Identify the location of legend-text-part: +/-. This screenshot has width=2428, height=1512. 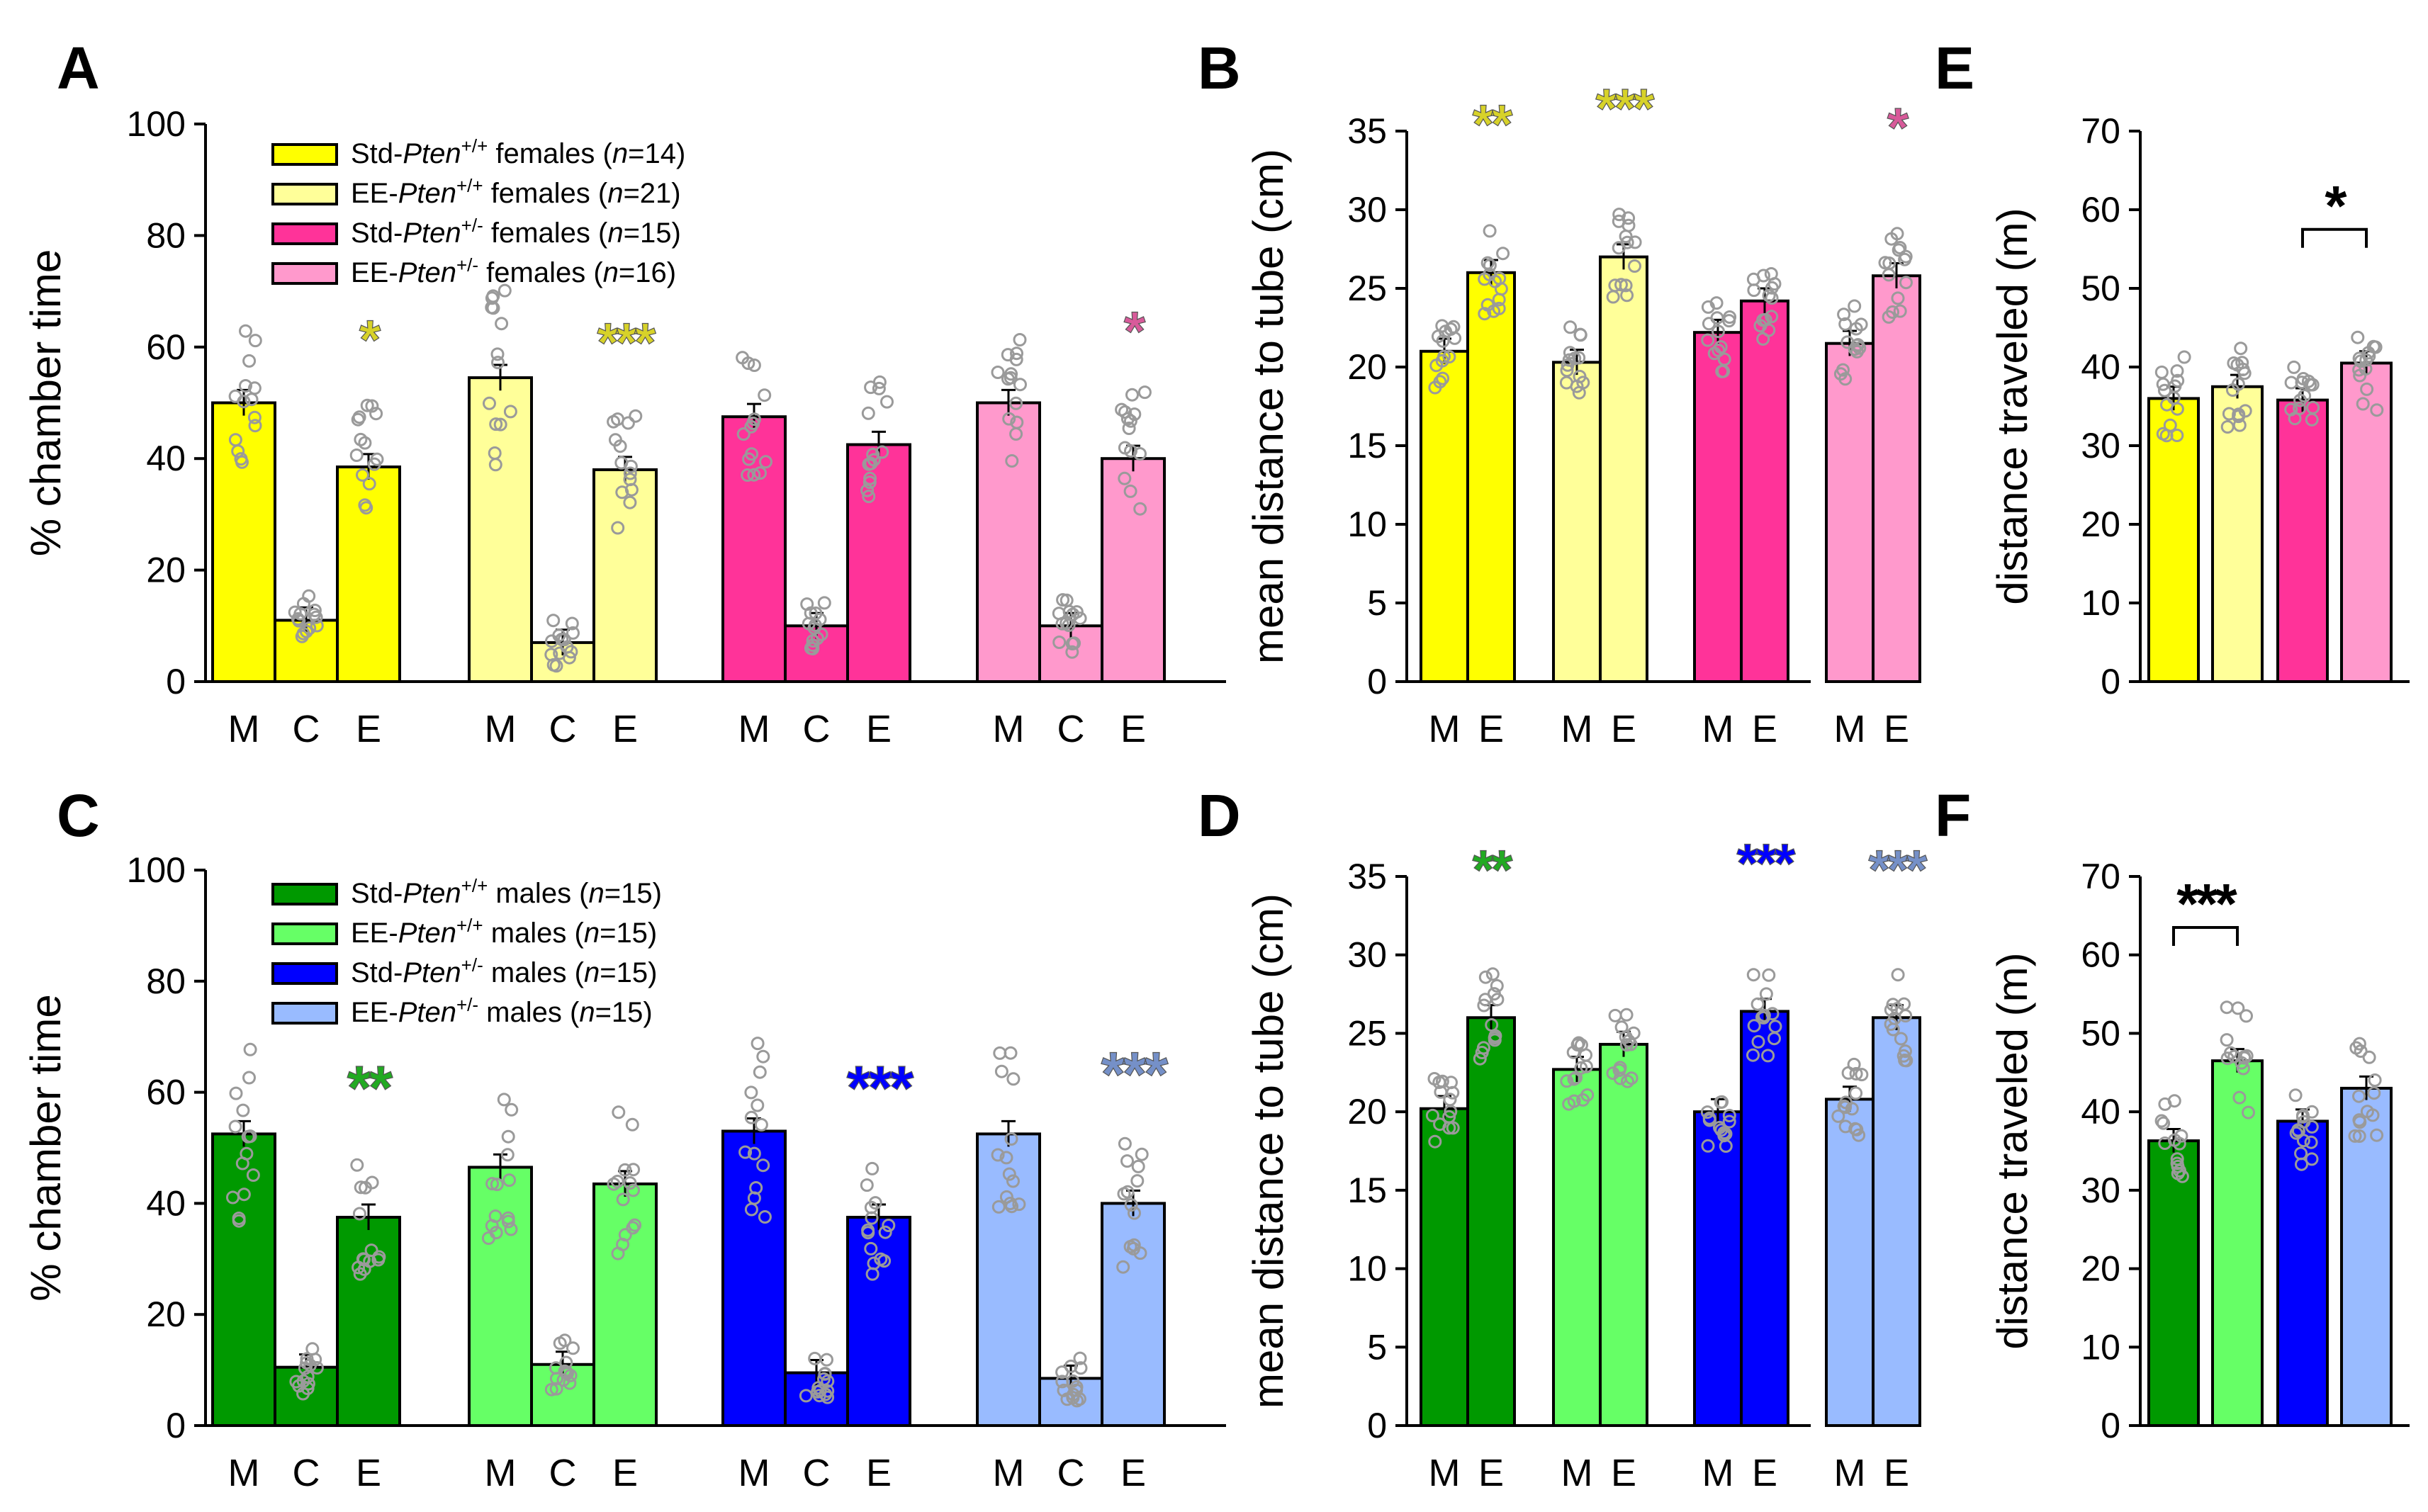
(472, 225).